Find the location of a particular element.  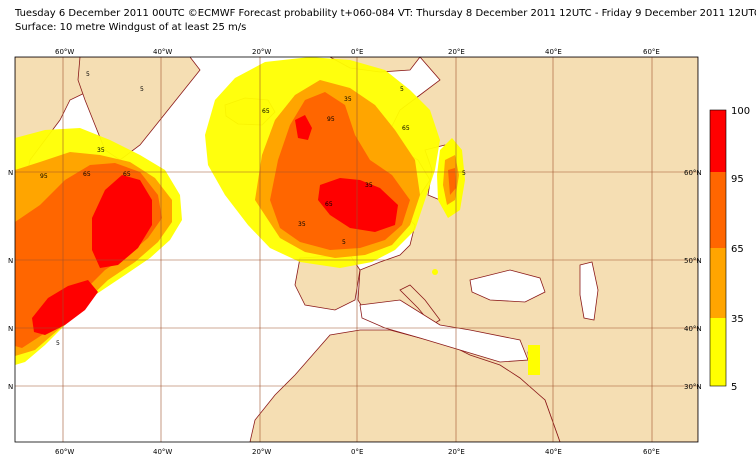

lon-labels-top: 60°W 40°W 20°W 0°E 20°E 40°E 60°E is located at coordinates (357, 52).